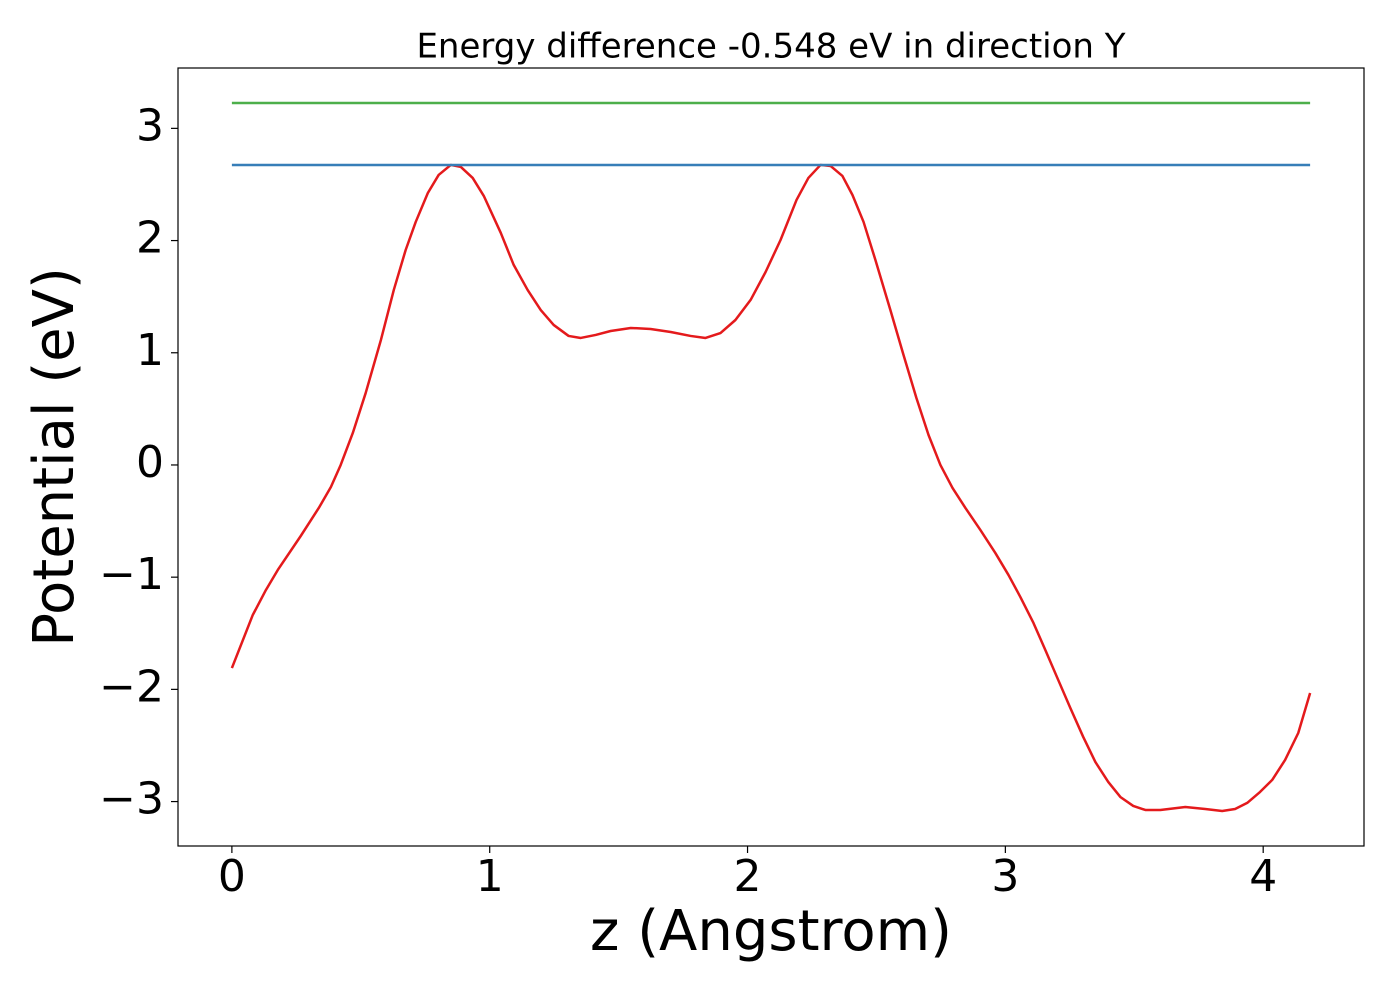  Describe the element at coordinates (150, 350) in the screenshot. I see `y-tick-label: 1` at that location.